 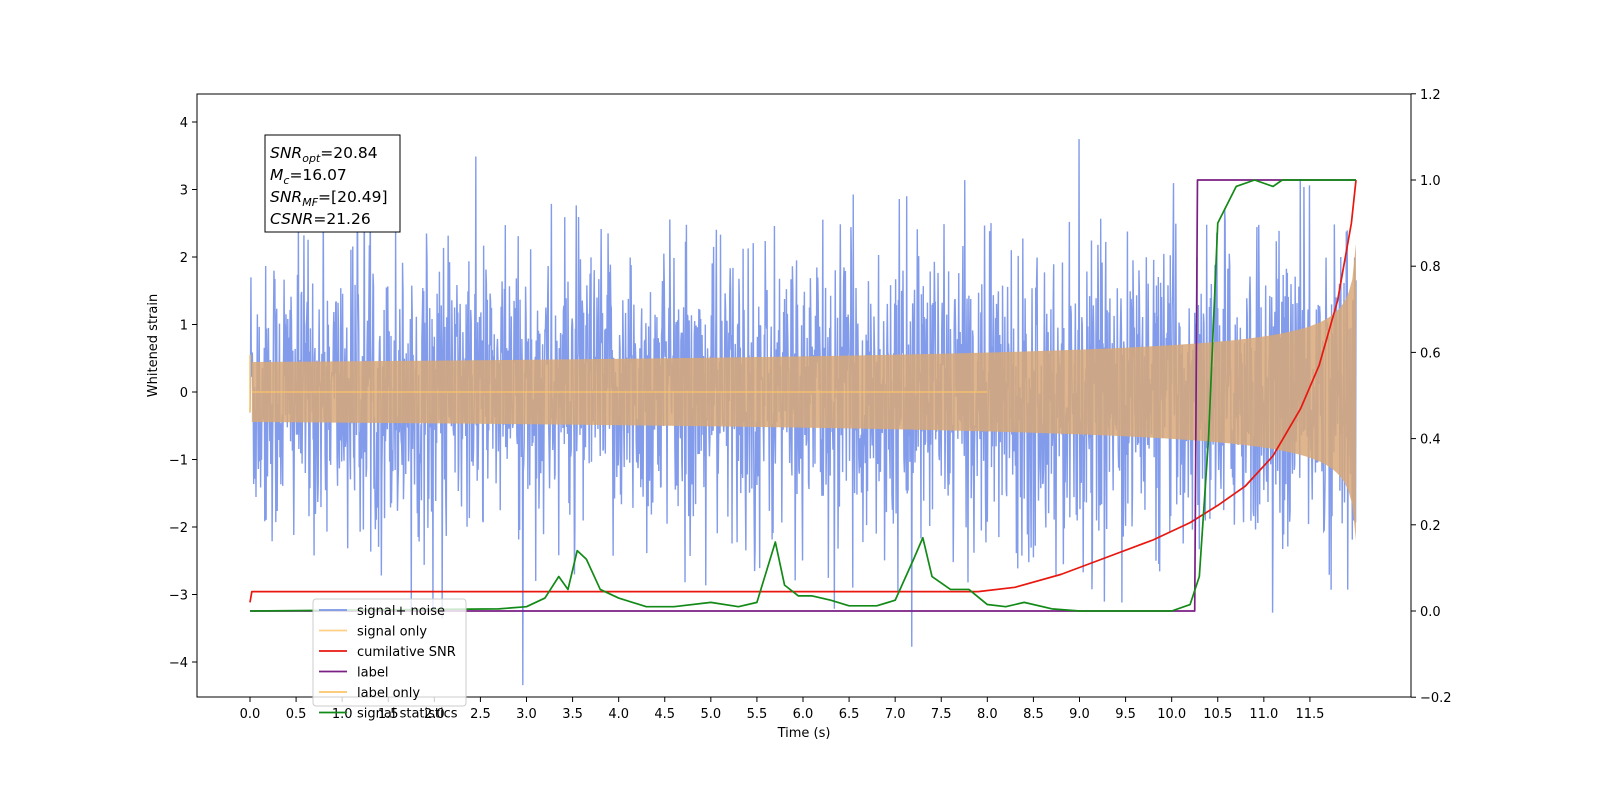 What do you see at coordinates (406, 652) in the screenshot?
I see `legend-entry: cumilative SNR` at bounding box center [406, 652].